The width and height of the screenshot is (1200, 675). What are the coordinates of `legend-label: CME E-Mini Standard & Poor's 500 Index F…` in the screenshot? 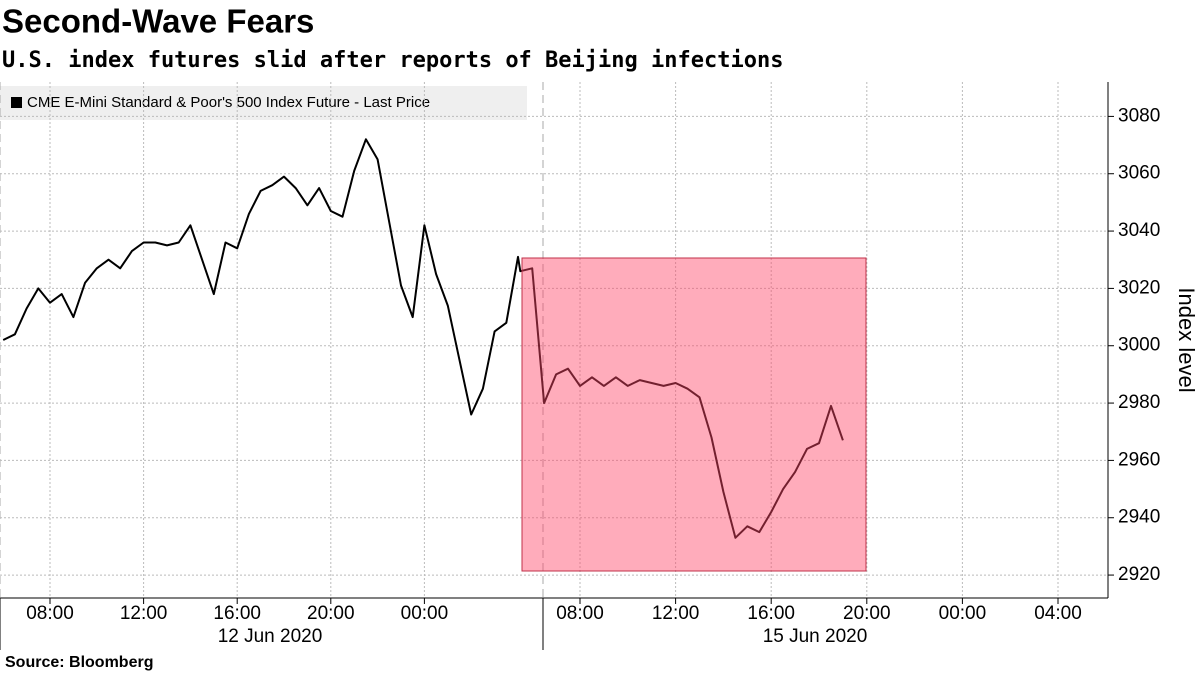 It's located at (228, 102).